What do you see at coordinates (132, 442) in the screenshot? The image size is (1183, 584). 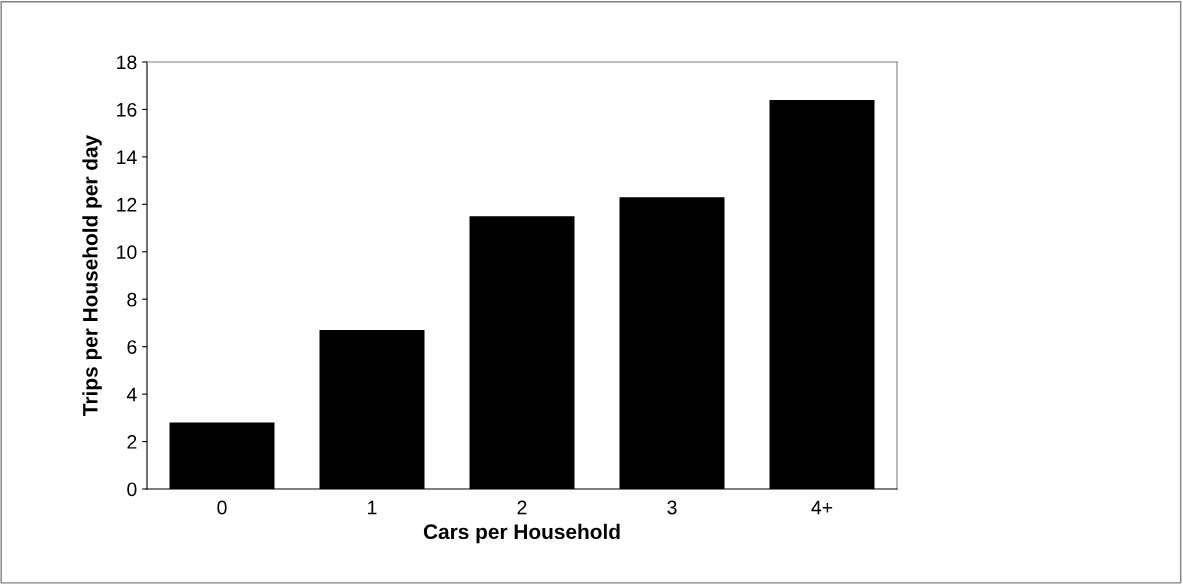 I see `y-tick-label: 2` at bounding box center [132, 442].